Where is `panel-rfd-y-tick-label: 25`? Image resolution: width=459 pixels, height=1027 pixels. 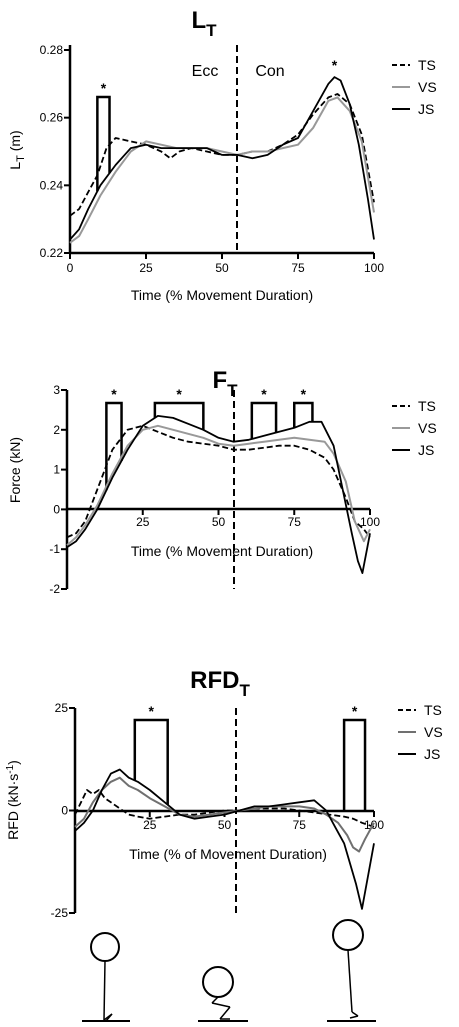
panel-rfd-y-tick-label: 25 is located at coordinates (62, 708).